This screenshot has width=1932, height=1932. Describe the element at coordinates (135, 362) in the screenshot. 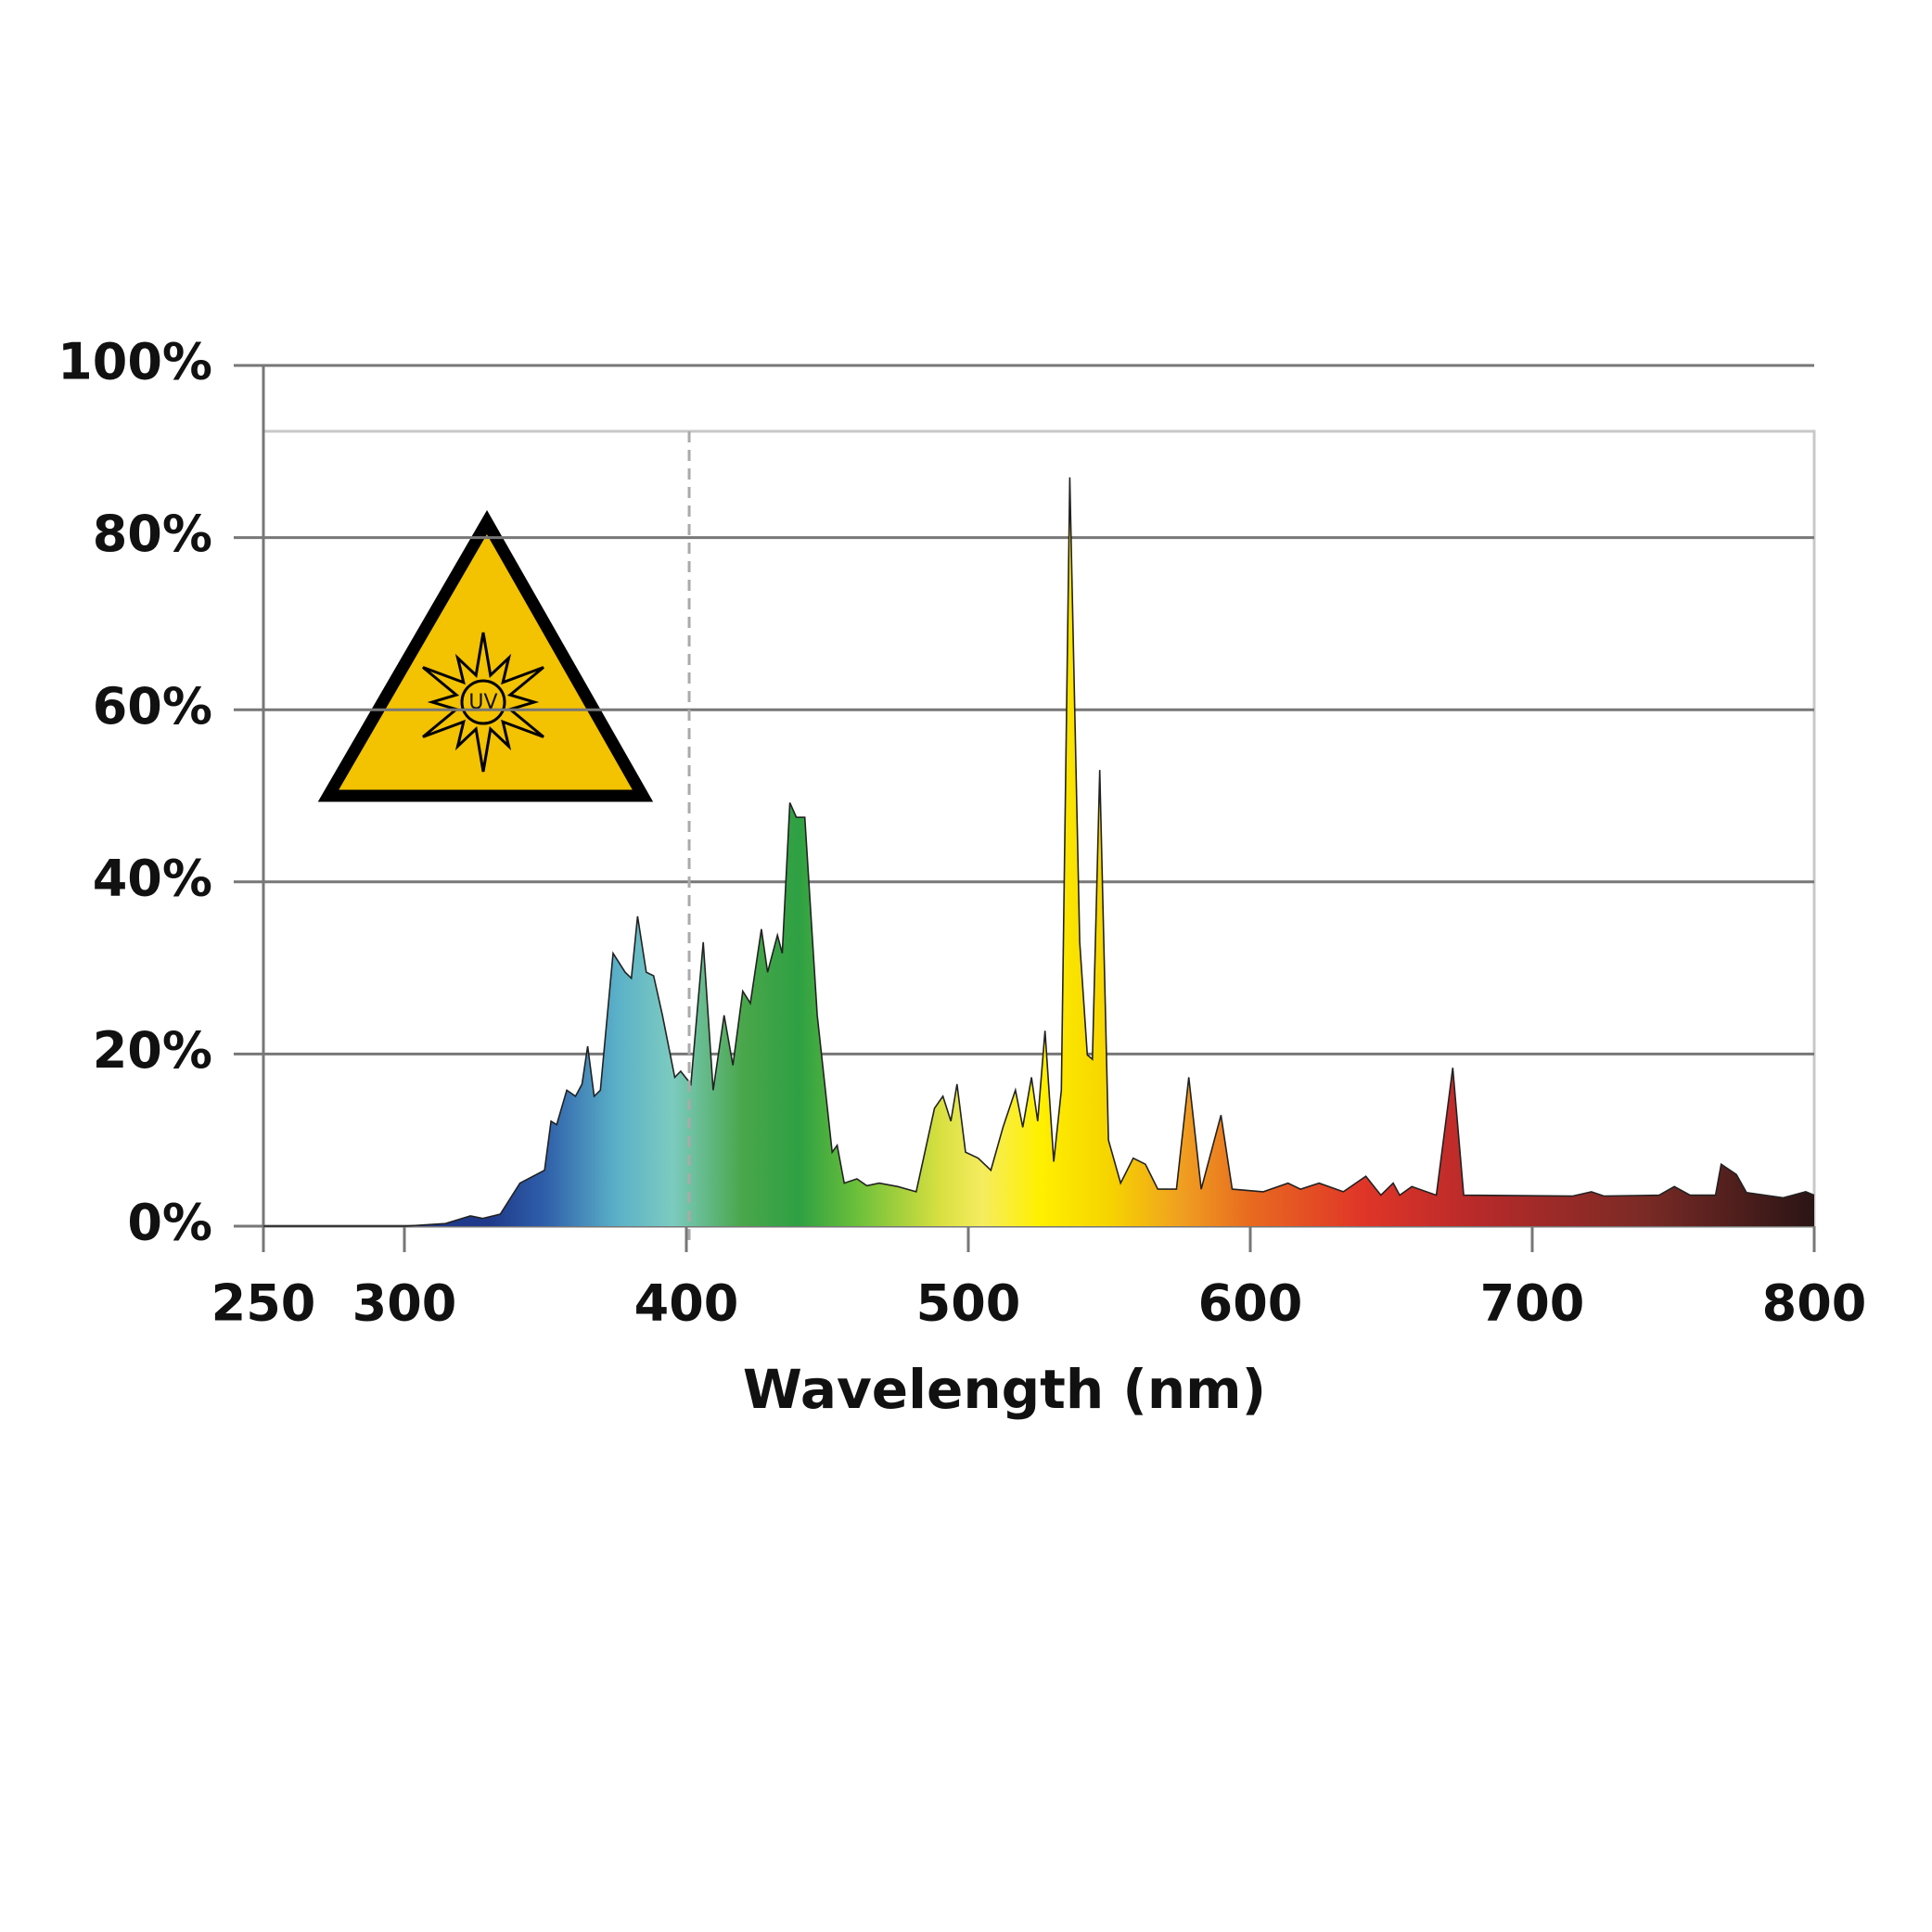

I see `y-tick-label: 100%` at that location.